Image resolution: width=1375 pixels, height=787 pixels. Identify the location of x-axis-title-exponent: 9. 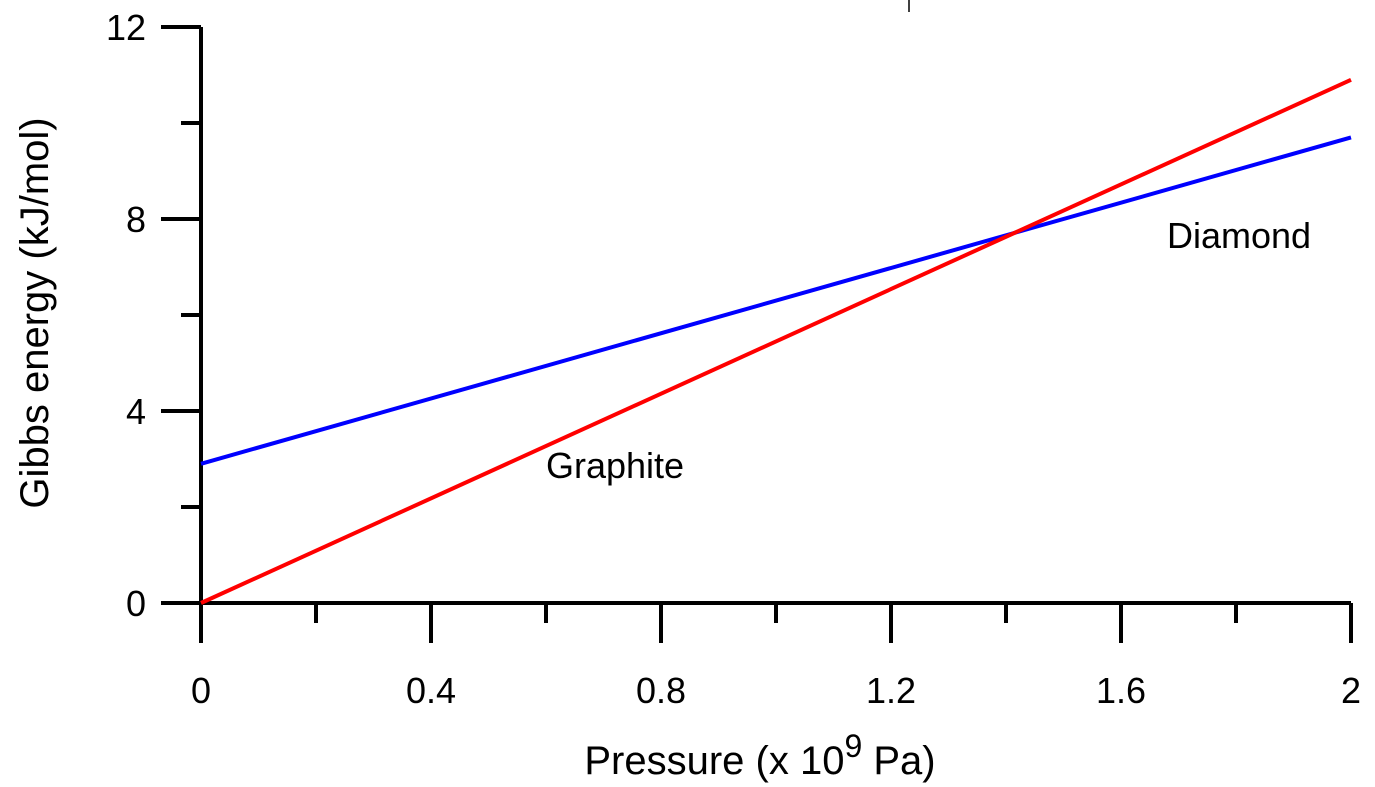
(853, 746).